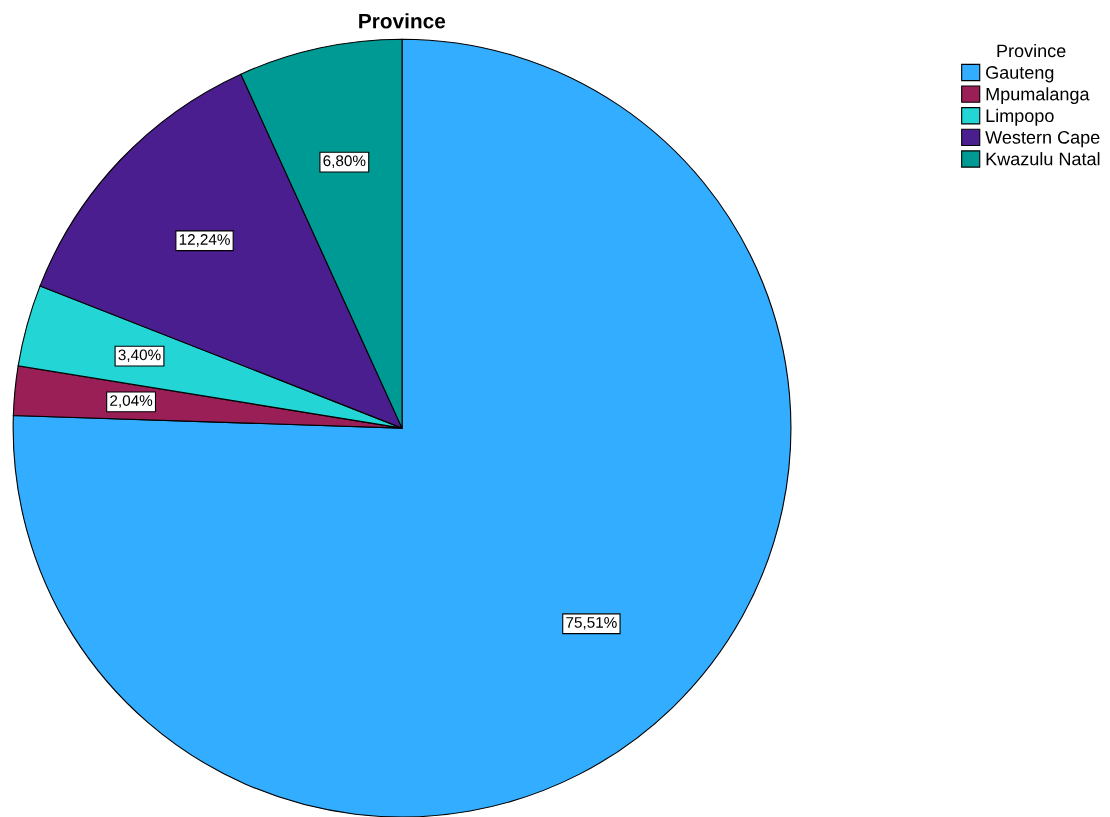 This screenshot has height=817, width=1110. I want to click on data-label: 75,51%, so click(591, 623).